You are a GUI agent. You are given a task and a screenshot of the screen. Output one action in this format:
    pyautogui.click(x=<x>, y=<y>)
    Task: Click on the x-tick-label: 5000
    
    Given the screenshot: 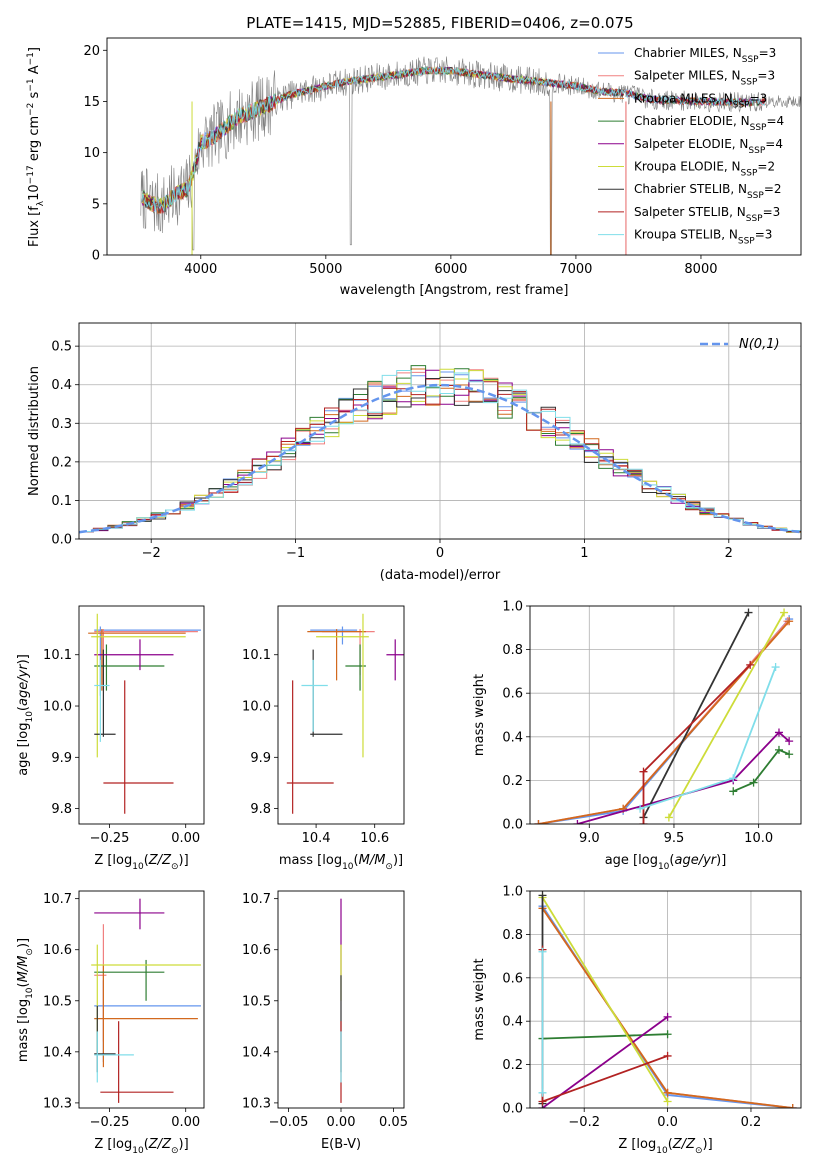 What is the action you would take?
    pyautogui.click(x=325, y=269)
    